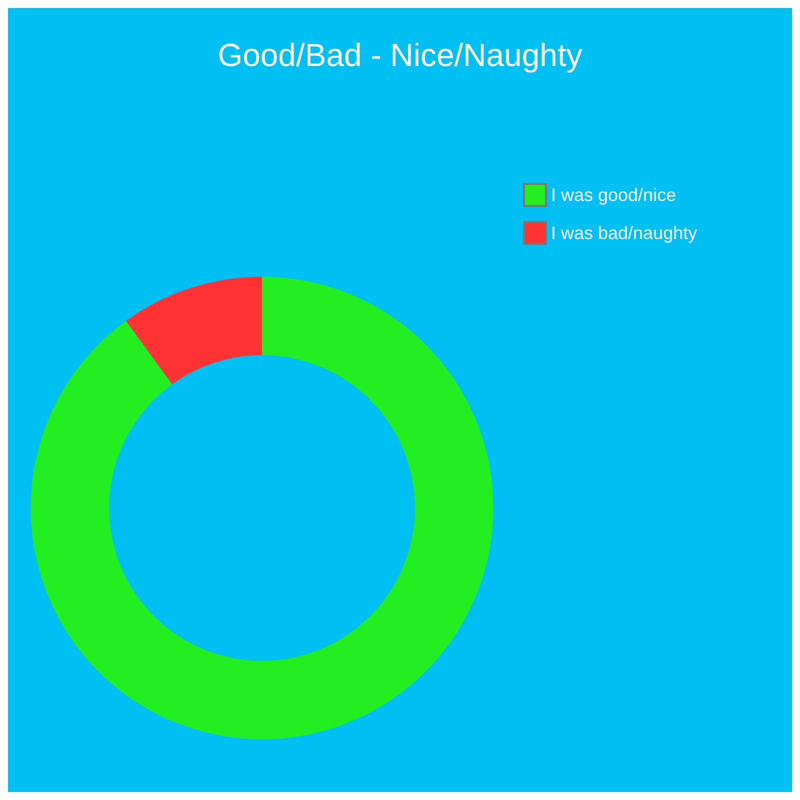  Describe the element at coordinates (624, 233) in the screenshot. I see `legend-label: I was bad/naughty` at that location.